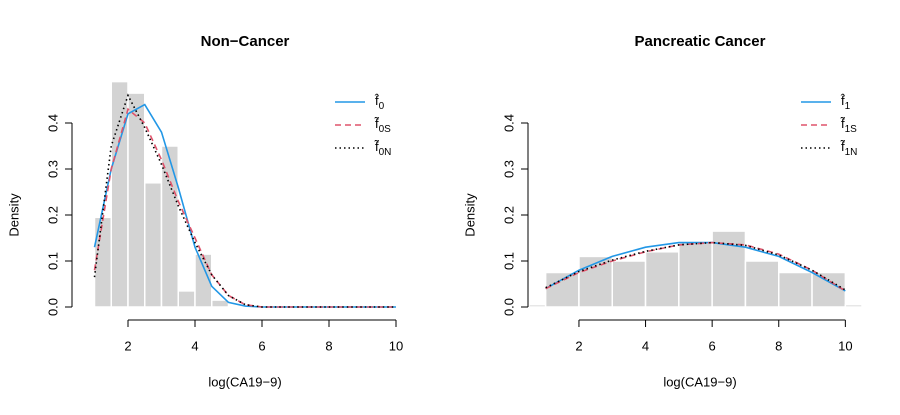 The width and height of the screenshot is (900, 415). Describe the element at coordinates (379, 102) in the screenshot. I see `legend-label: f̂0` at that location.